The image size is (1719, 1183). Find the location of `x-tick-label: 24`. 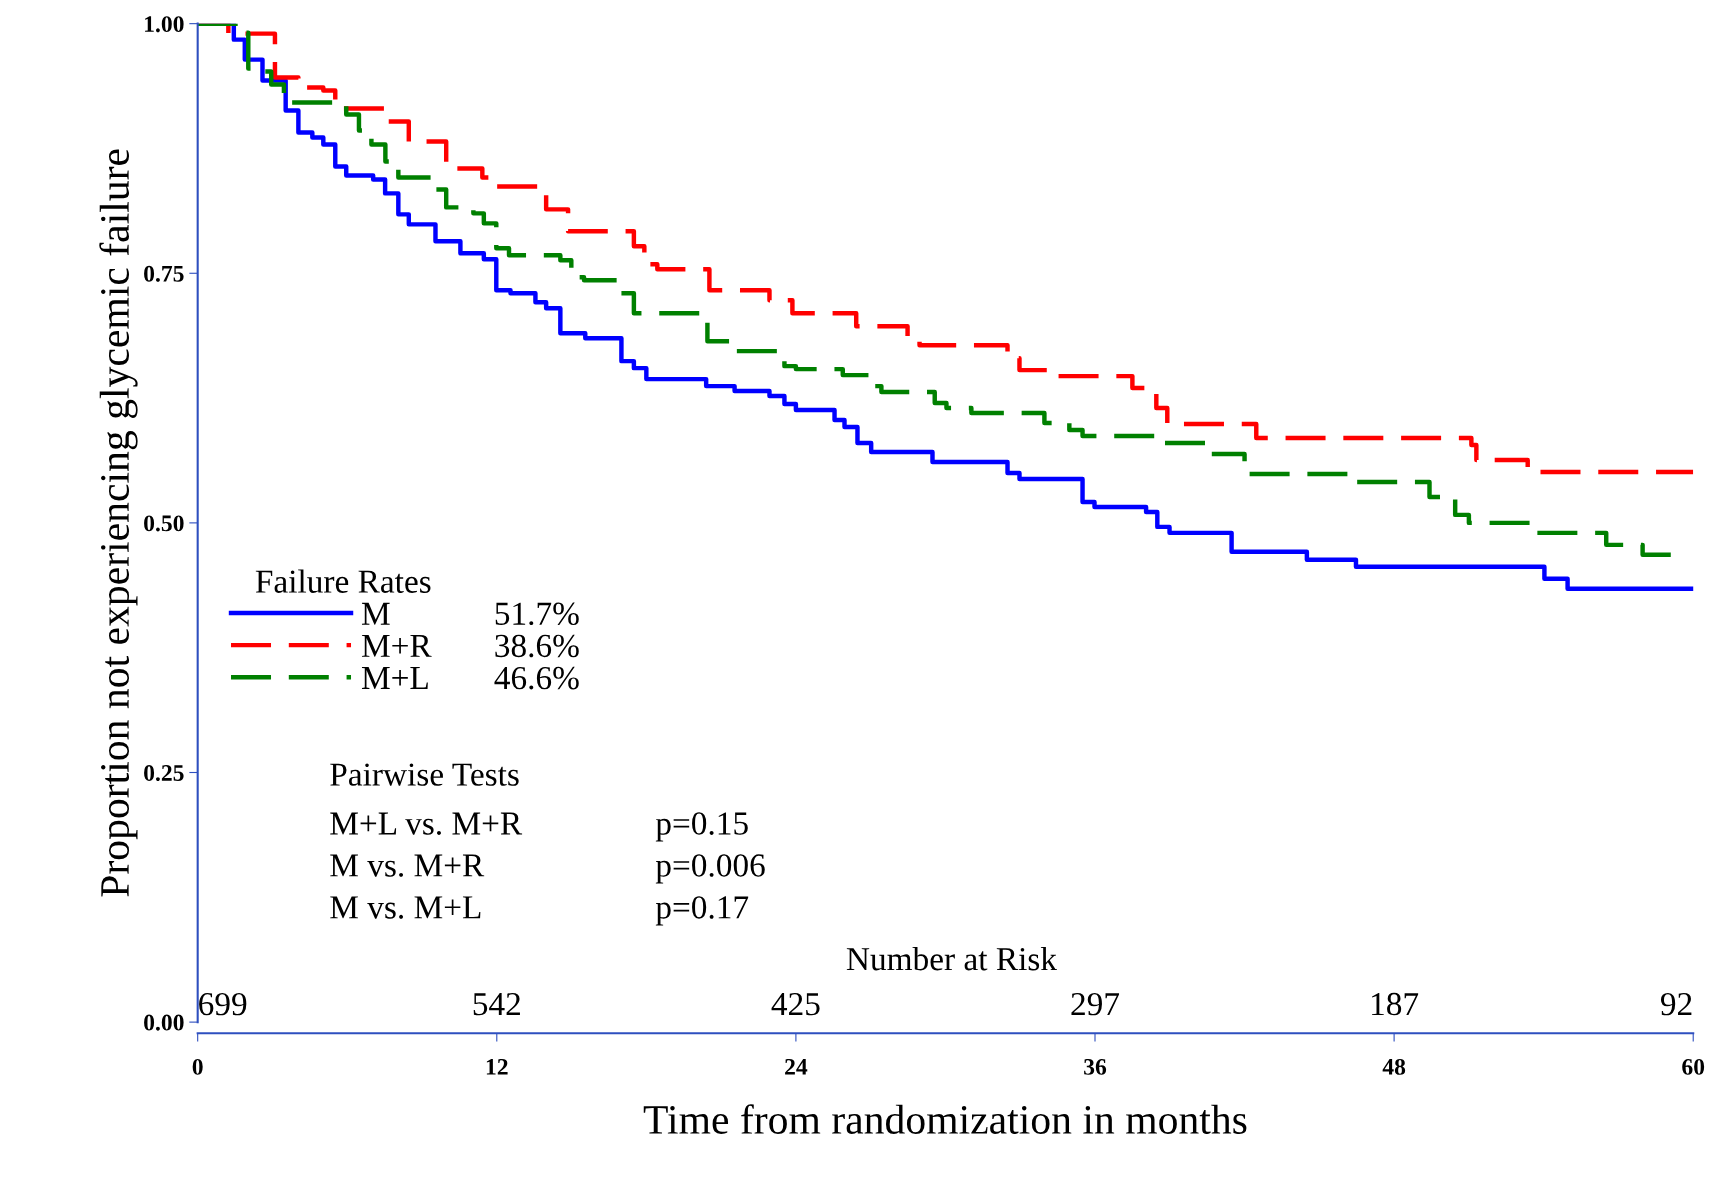

x-tick-label: 24 is located at coordinates (796, 1066).